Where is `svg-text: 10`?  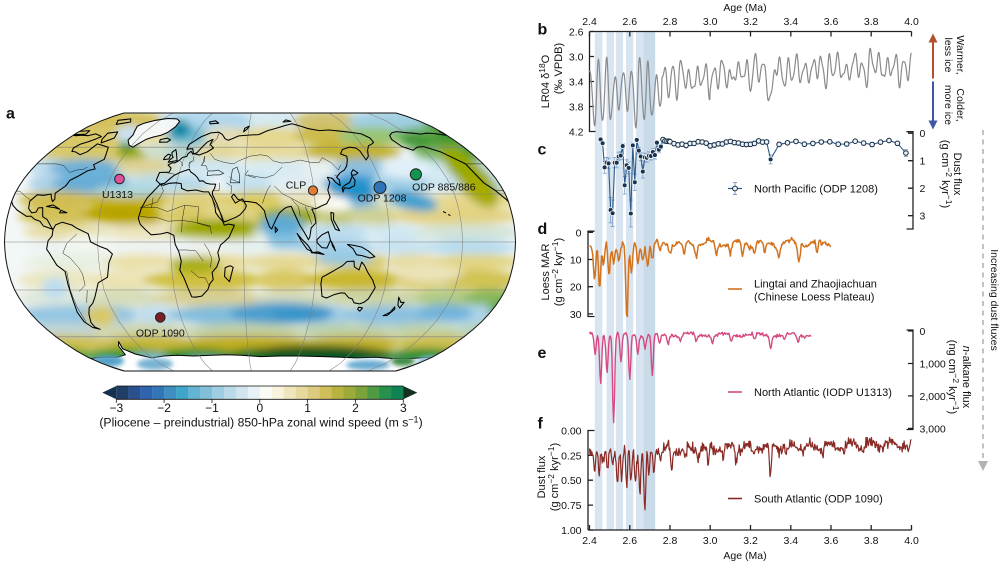 svg-text: 10 is located at coordinates (576, 261).